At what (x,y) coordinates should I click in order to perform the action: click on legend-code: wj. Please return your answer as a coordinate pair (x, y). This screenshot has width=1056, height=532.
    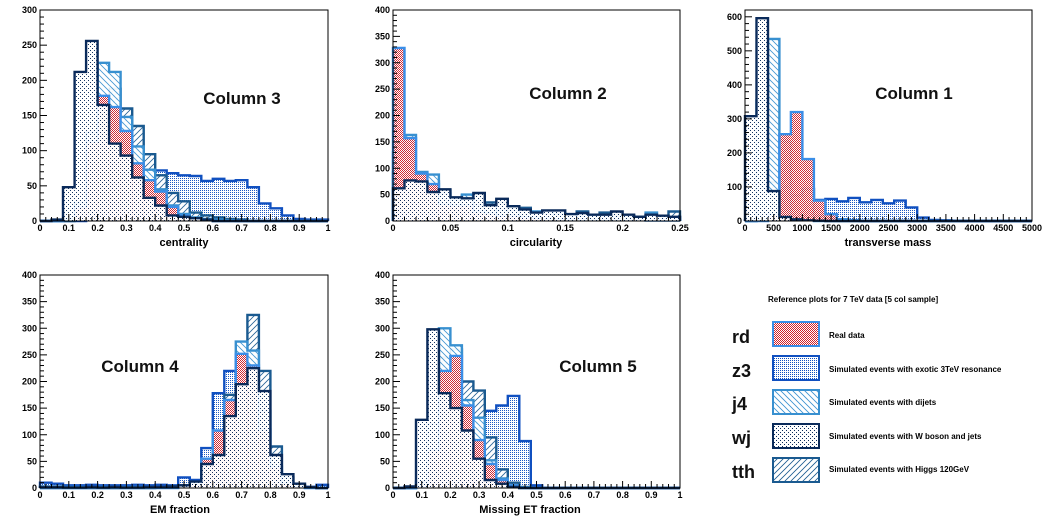
    Looking at the image, I should click on (741, 438).